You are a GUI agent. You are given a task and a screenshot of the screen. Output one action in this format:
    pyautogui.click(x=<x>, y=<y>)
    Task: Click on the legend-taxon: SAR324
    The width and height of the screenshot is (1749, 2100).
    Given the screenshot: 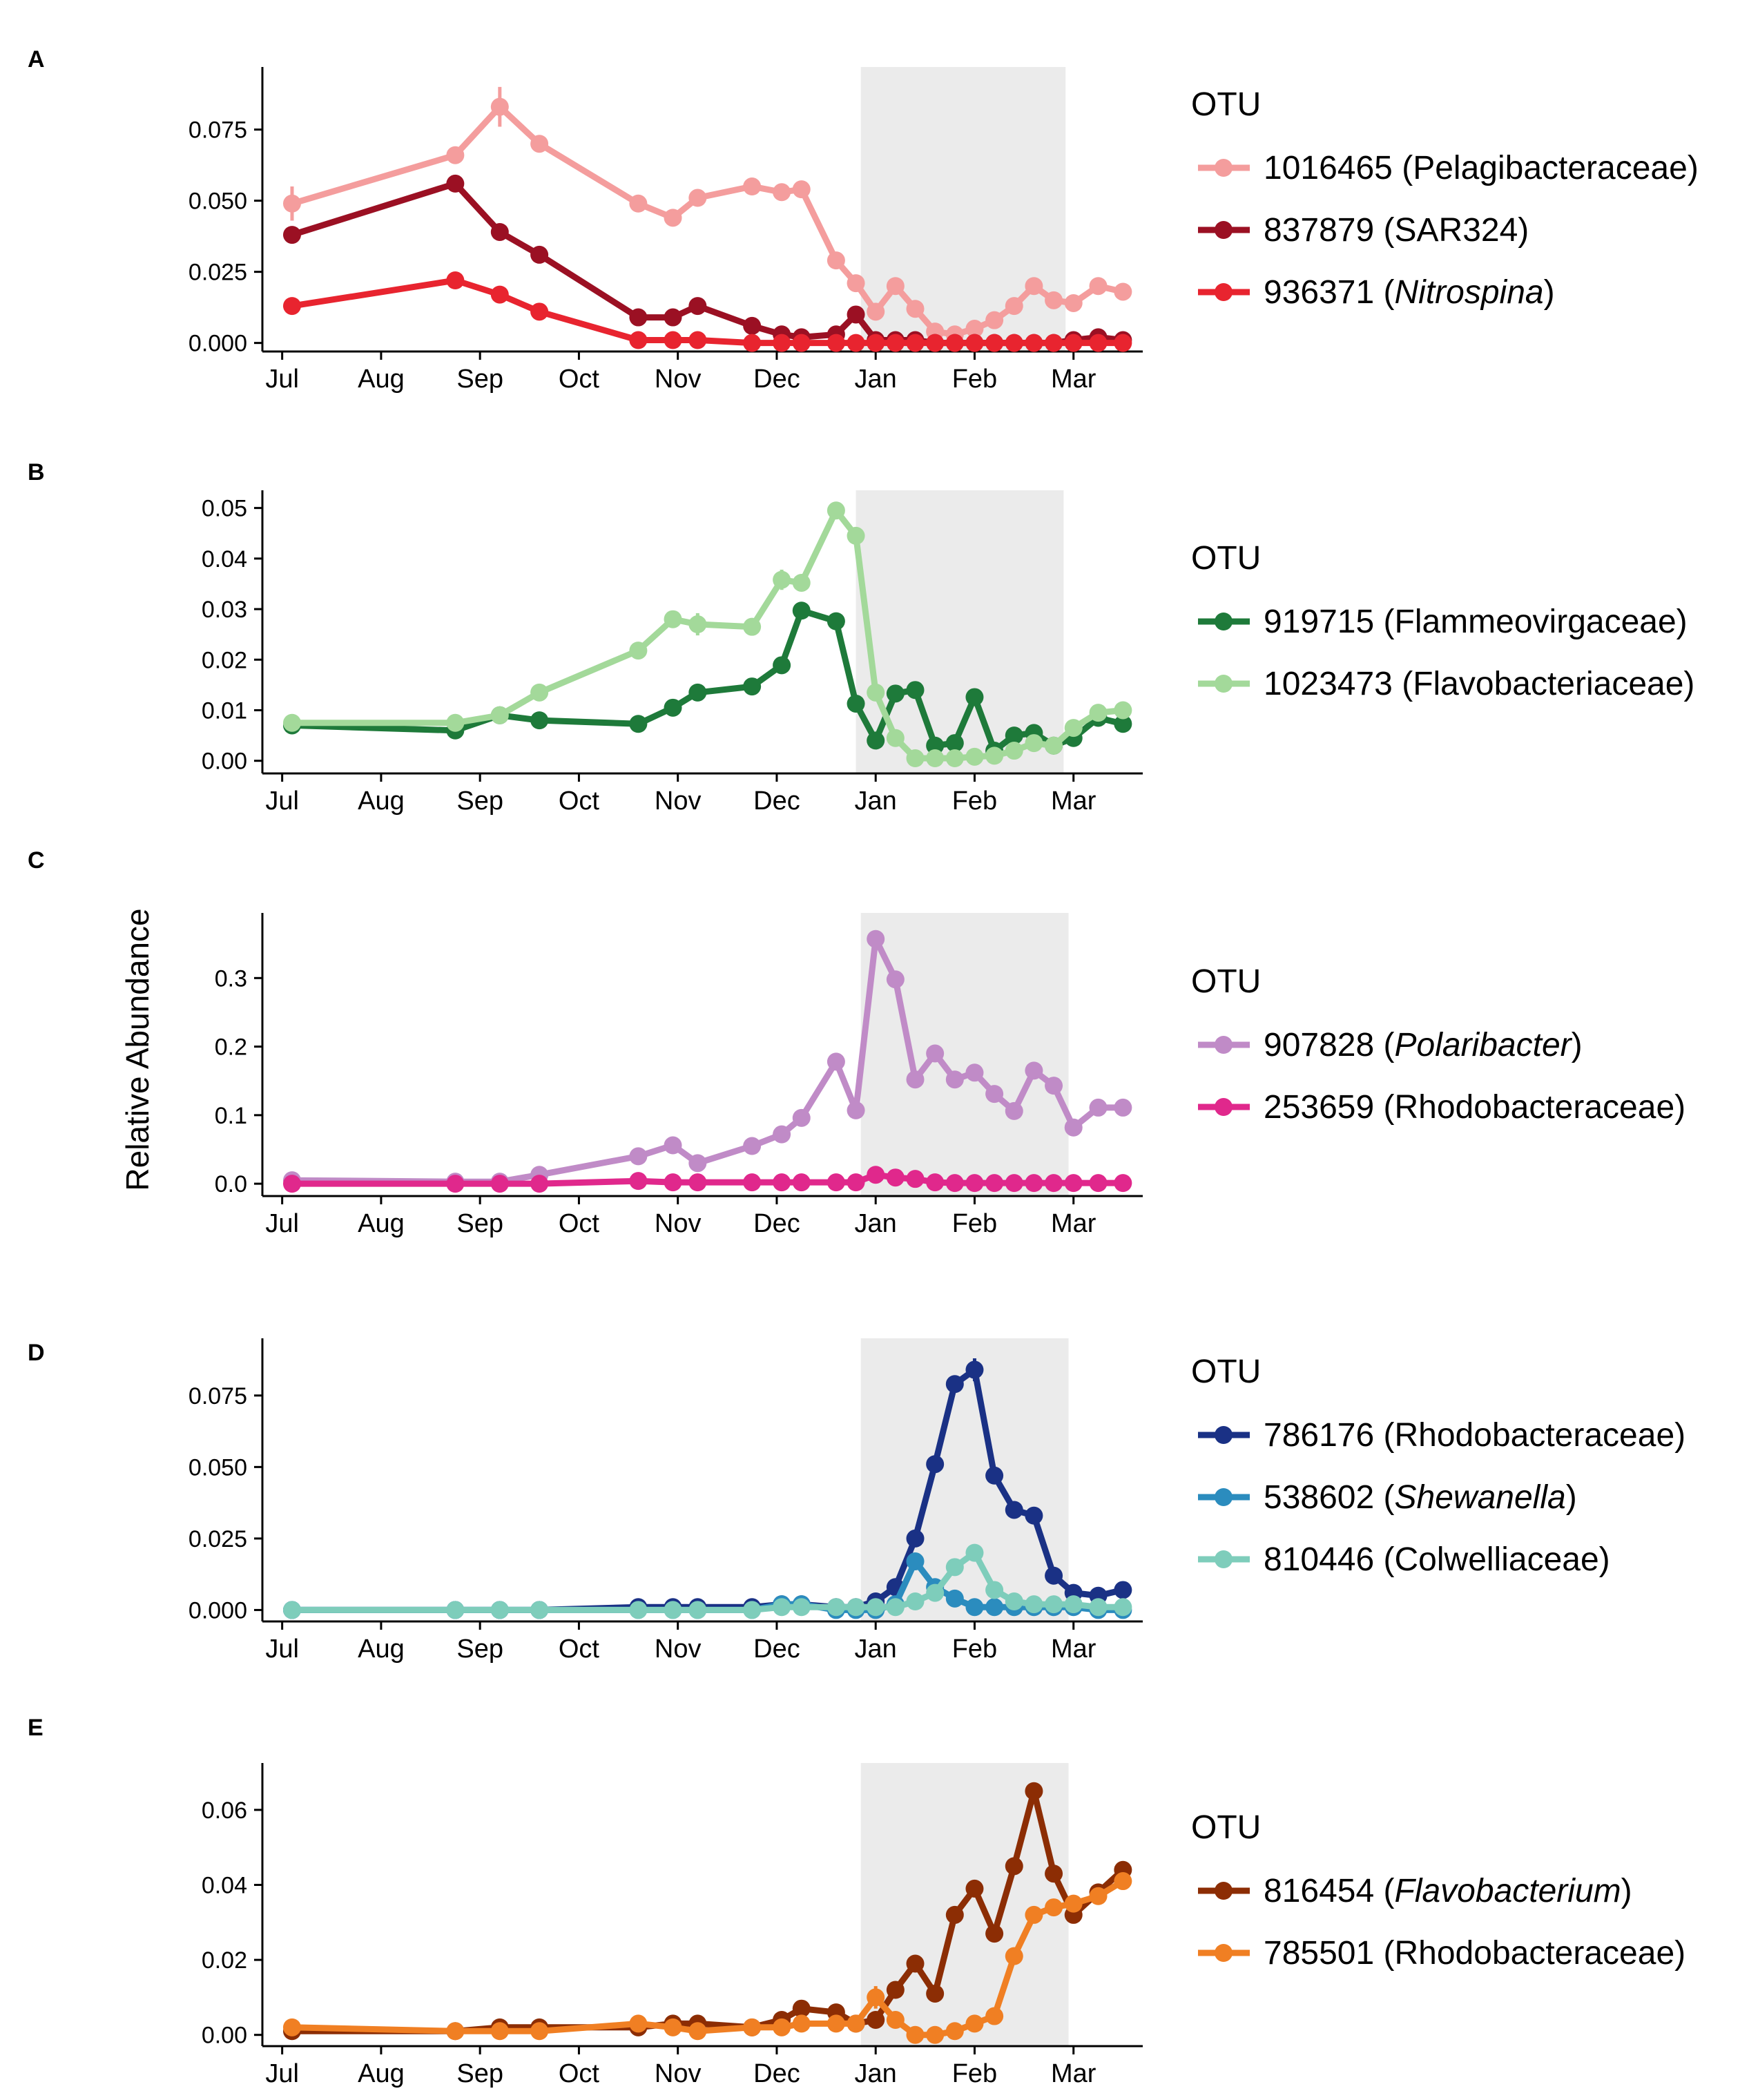 What is the action you would take?
    pyautogui.click(x=1456, y=230)
    